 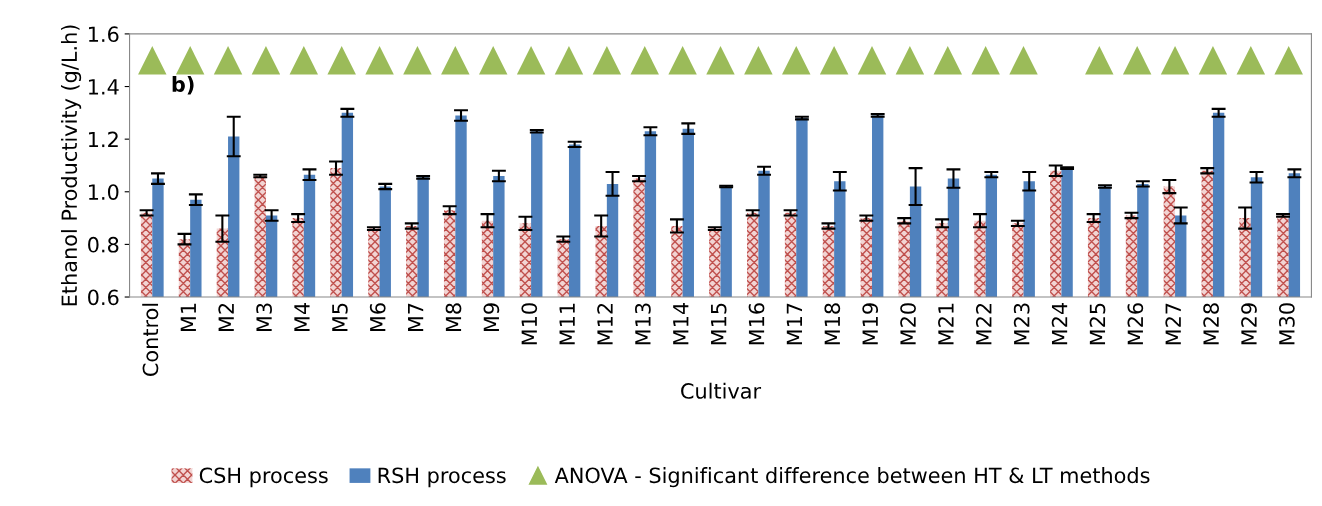 What do you see at coordinates (453, 317) in the screenshot?
I see `x-tick-label: M8` at bounding box center [453, 317].